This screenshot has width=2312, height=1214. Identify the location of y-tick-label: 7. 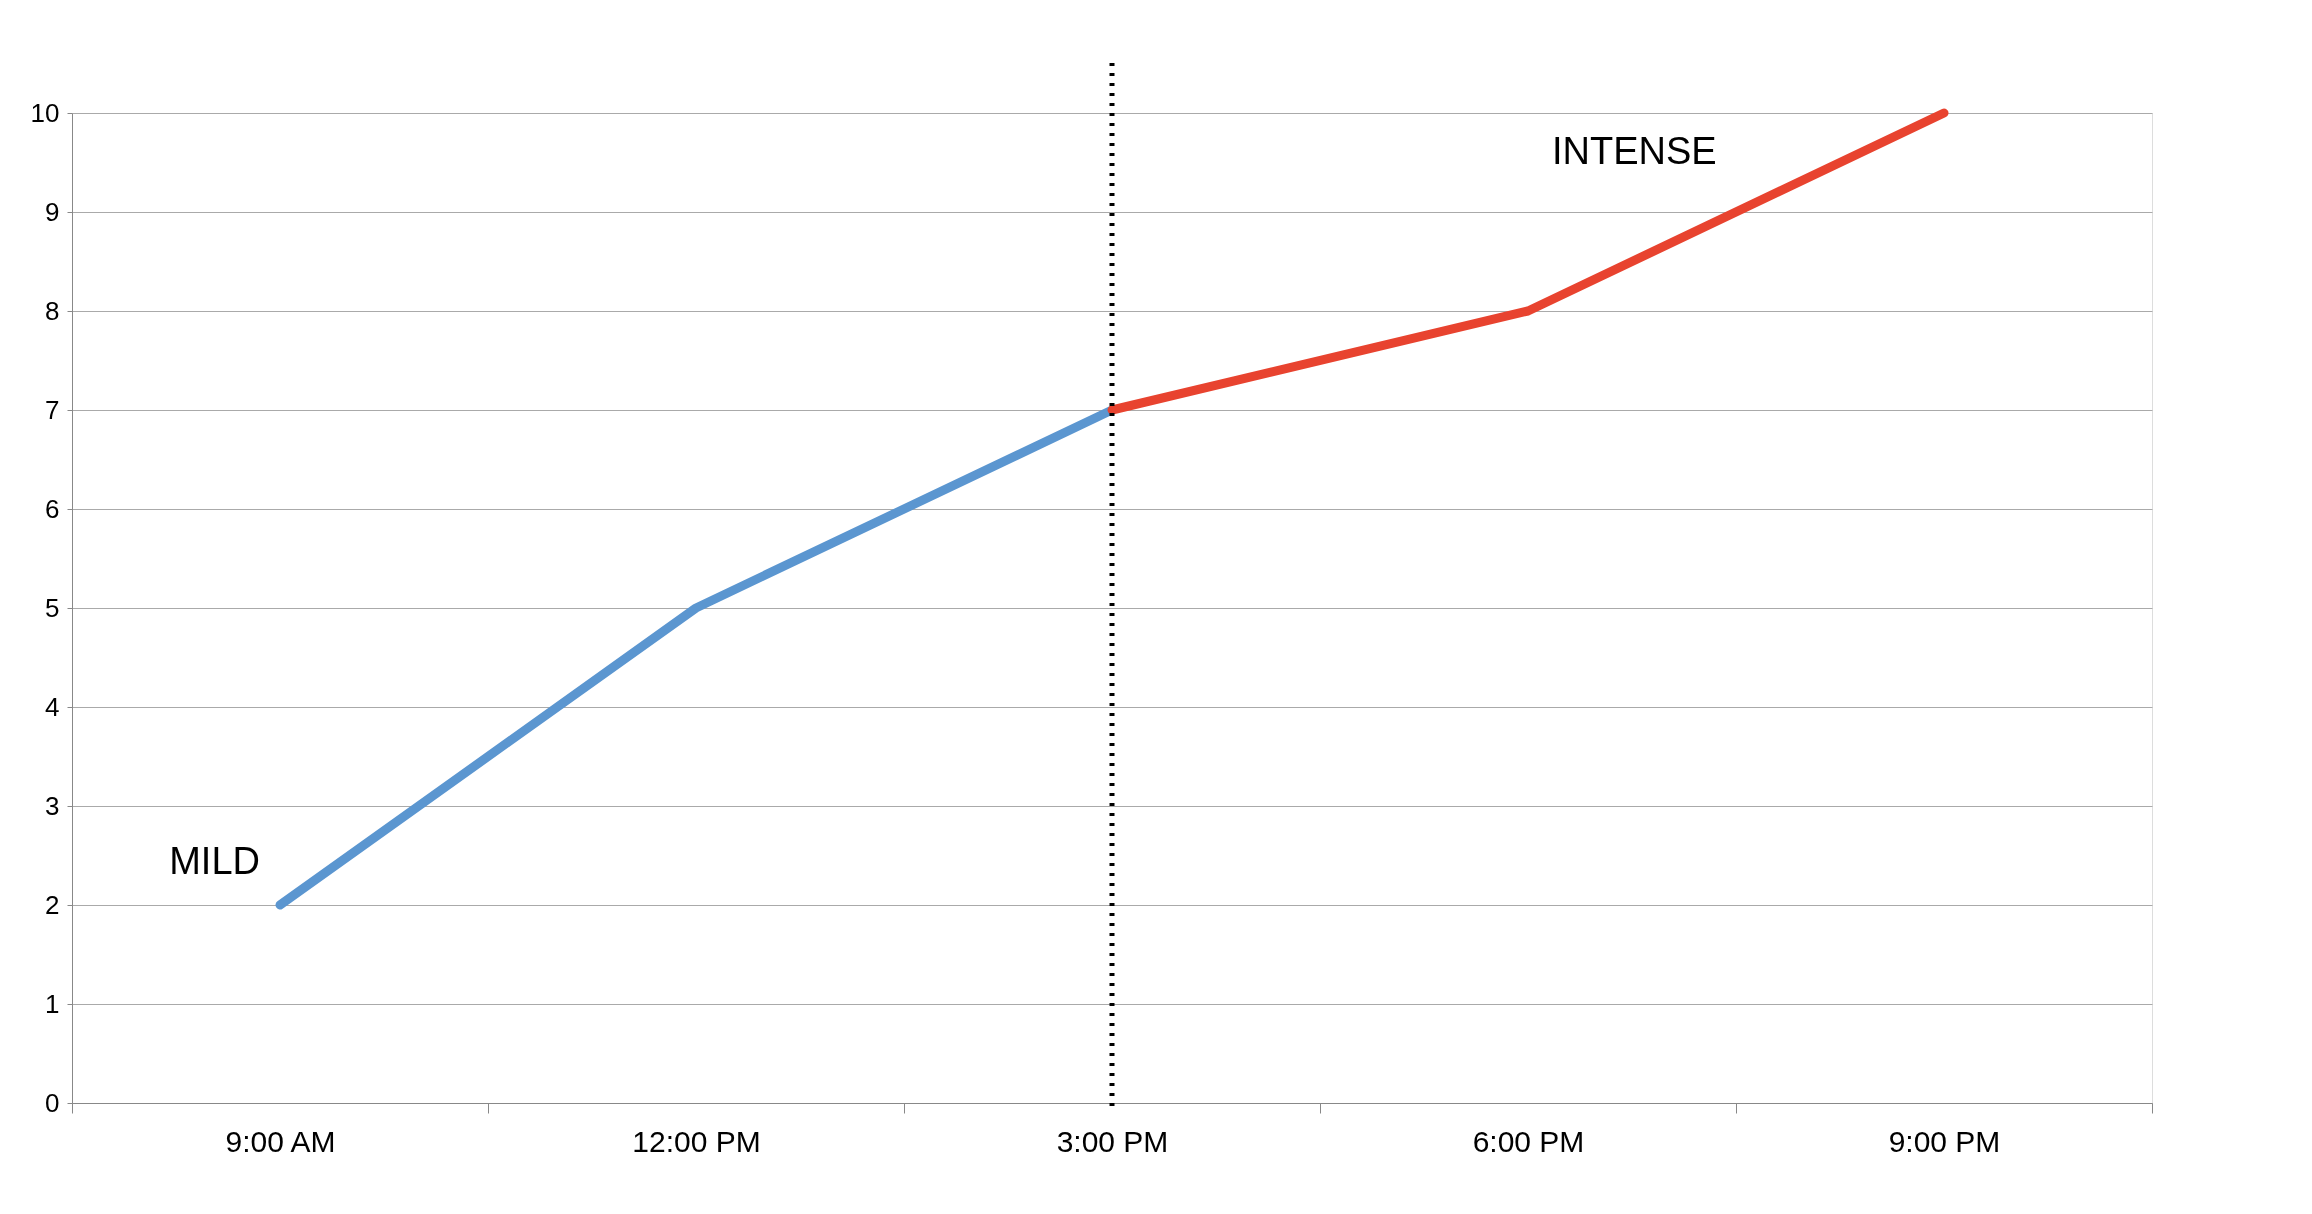
(52, 409).